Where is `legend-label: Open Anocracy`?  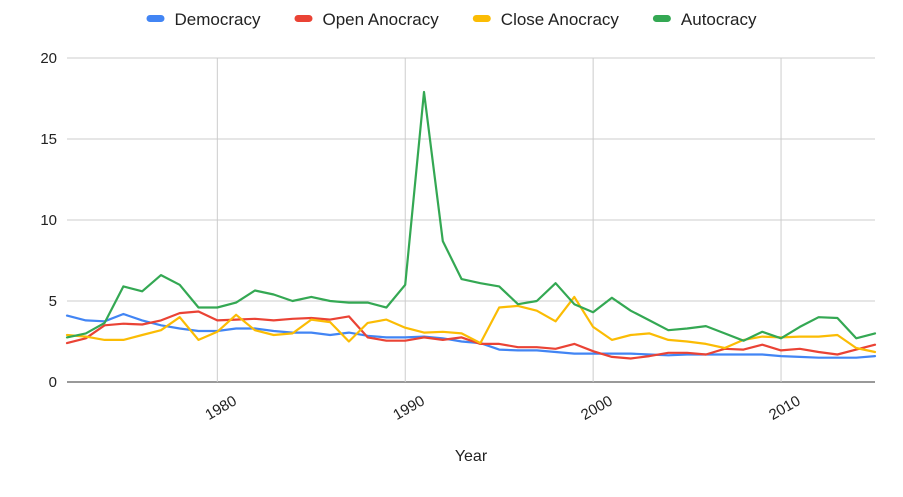
legend-label: Open Anocracy is located at coordinates (381, 19).